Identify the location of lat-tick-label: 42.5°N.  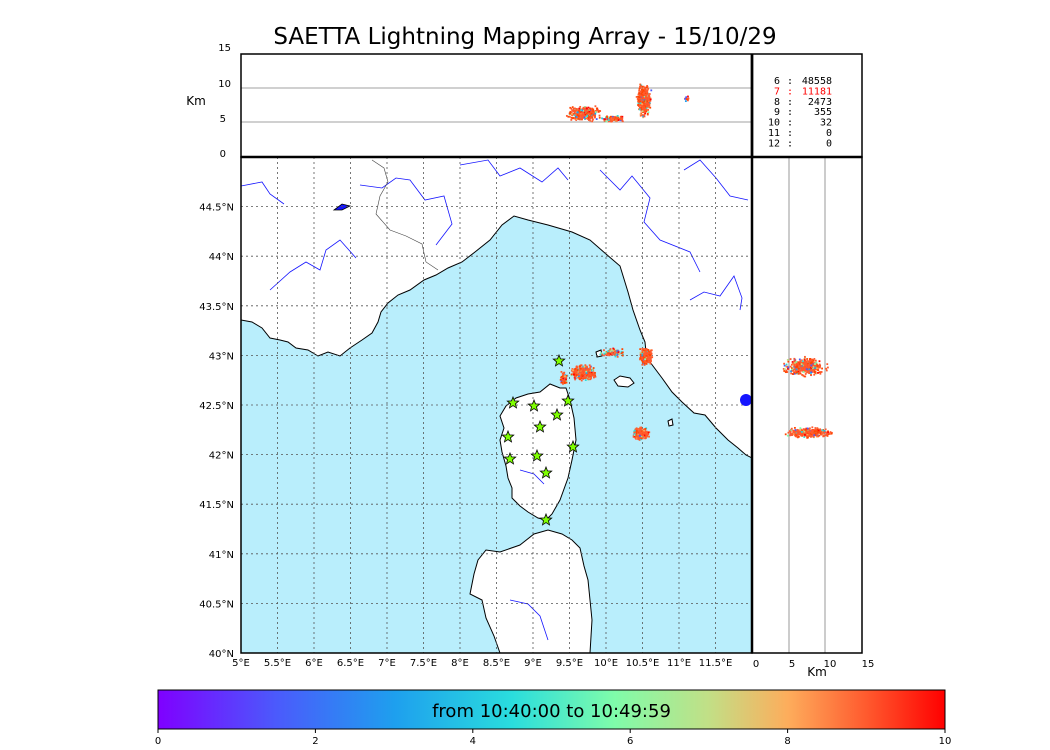
(216, 406).